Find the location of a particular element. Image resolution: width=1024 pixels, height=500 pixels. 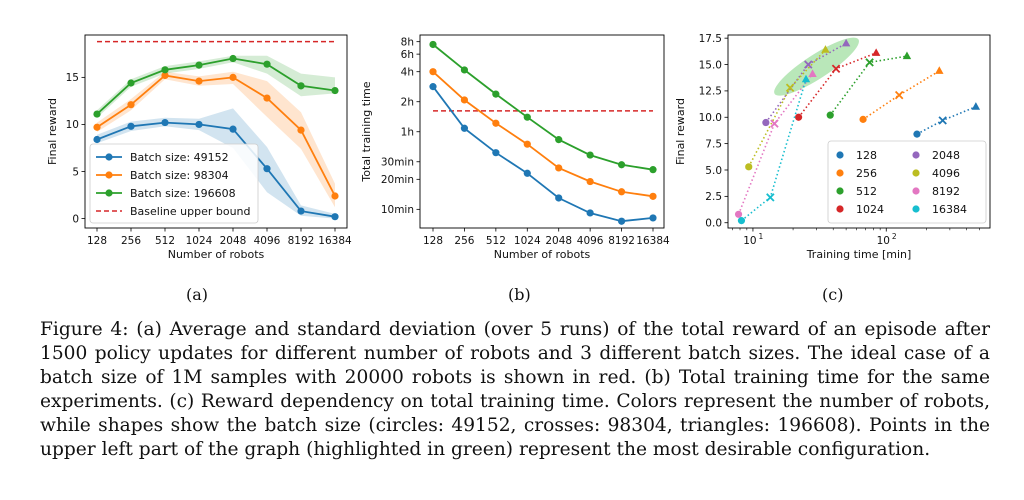

a-ytick-label-0: 0 is located at coordinates (75, 219).